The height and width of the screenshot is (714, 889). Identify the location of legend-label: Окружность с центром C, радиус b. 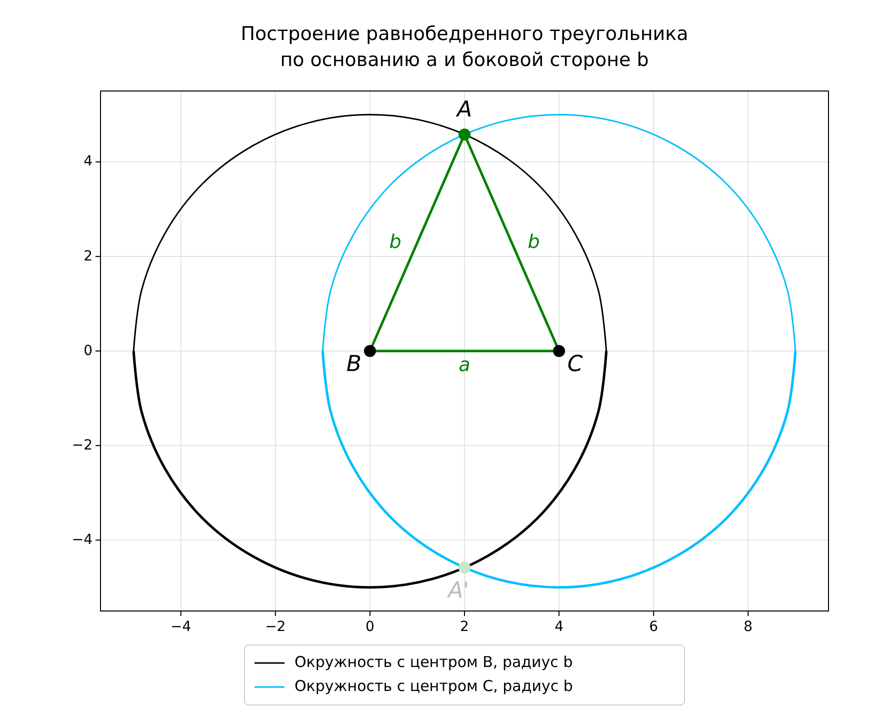
(433, 686).